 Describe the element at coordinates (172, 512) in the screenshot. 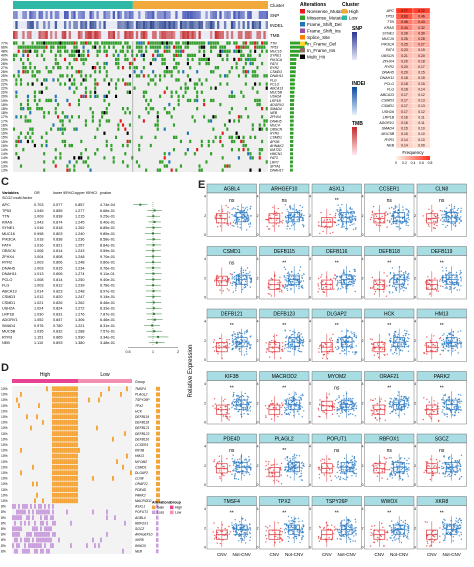

I see `cnv-group-swatch` at that location.